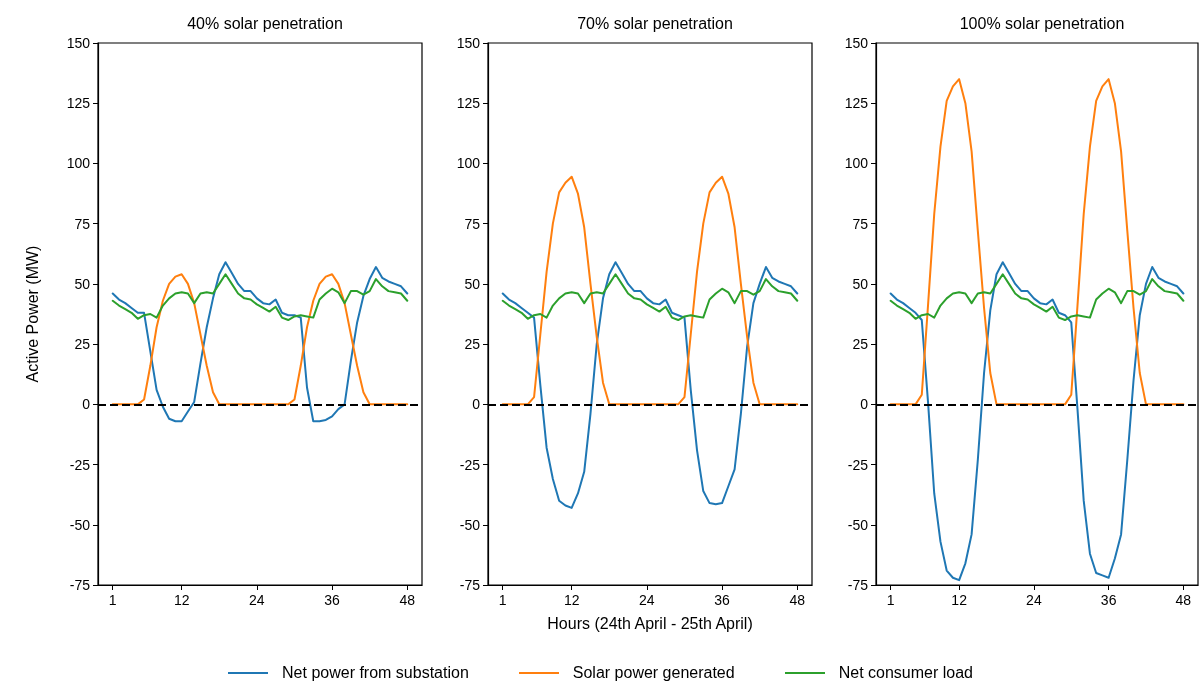 This screenshot has width=1201, height=689. I want to click on x-axis-title: Hours (24th April - 25th April), so click(650, 623).